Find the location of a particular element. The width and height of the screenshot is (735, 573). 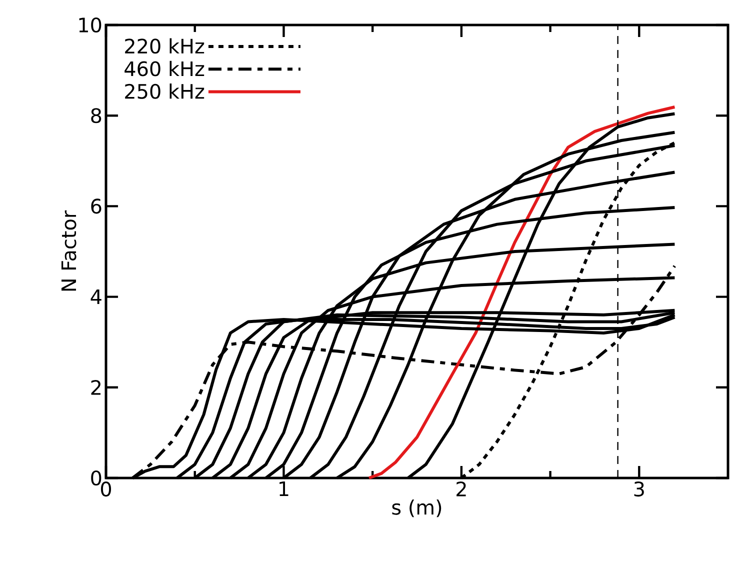

x-tick-label: 3 is located at coordinates (639, 489).